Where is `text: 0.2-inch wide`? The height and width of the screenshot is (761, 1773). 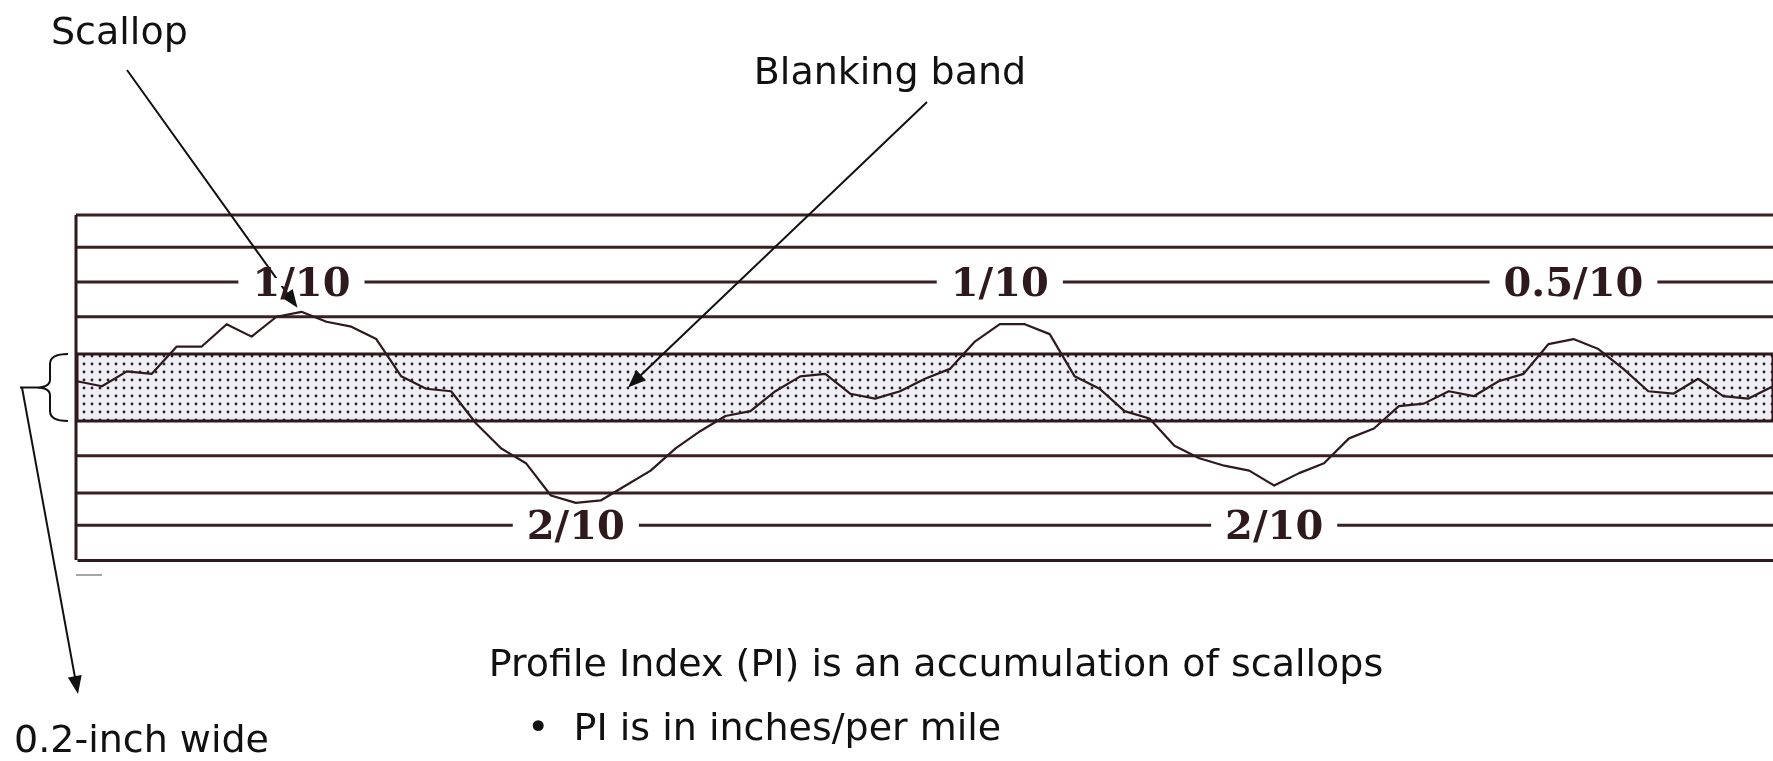 text: 0.2-inch wide is located at coordinates (141, 739).